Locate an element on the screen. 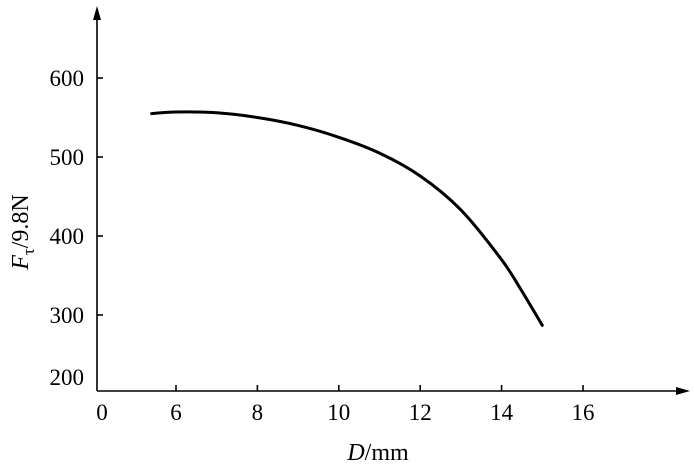 The height and width of the screenshot is (466, 694). x-axis-label: D/mm is located at coordinates (377, 453).